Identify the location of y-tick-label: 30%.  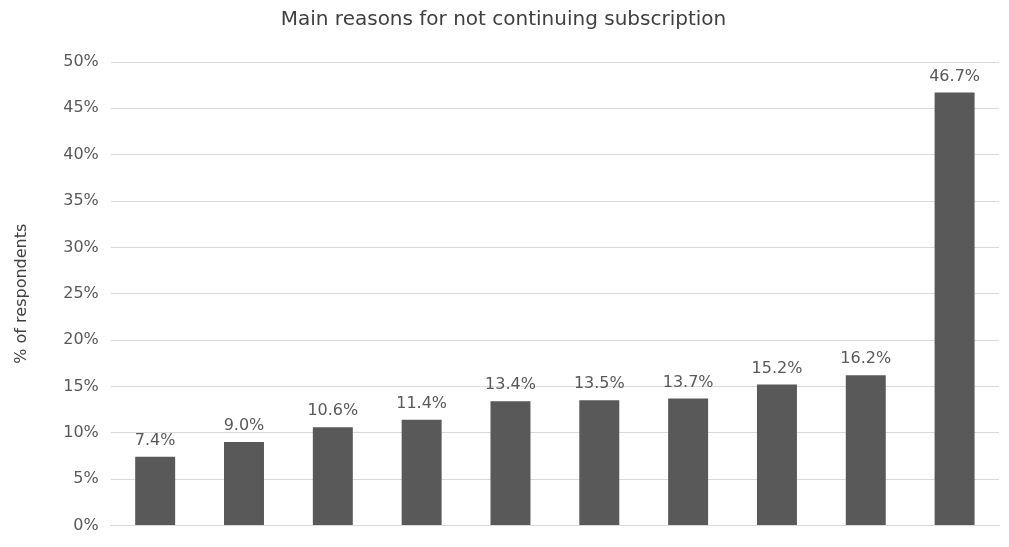
(81, 246).